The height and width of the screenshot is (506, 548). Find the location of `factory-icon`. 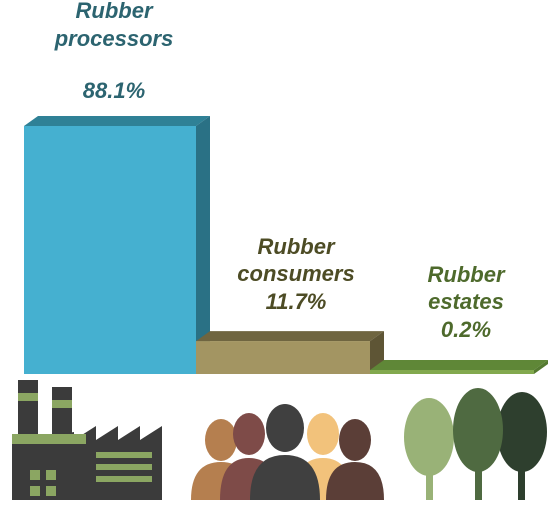

factory-icon is located at coordinates (87, 440).